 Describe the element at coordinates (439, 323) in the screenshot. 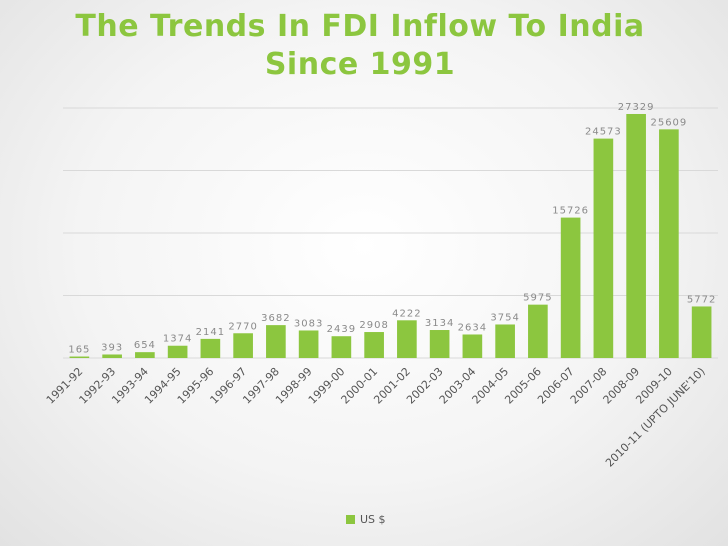

I see `data-label-2002-03: 3134` at that location.